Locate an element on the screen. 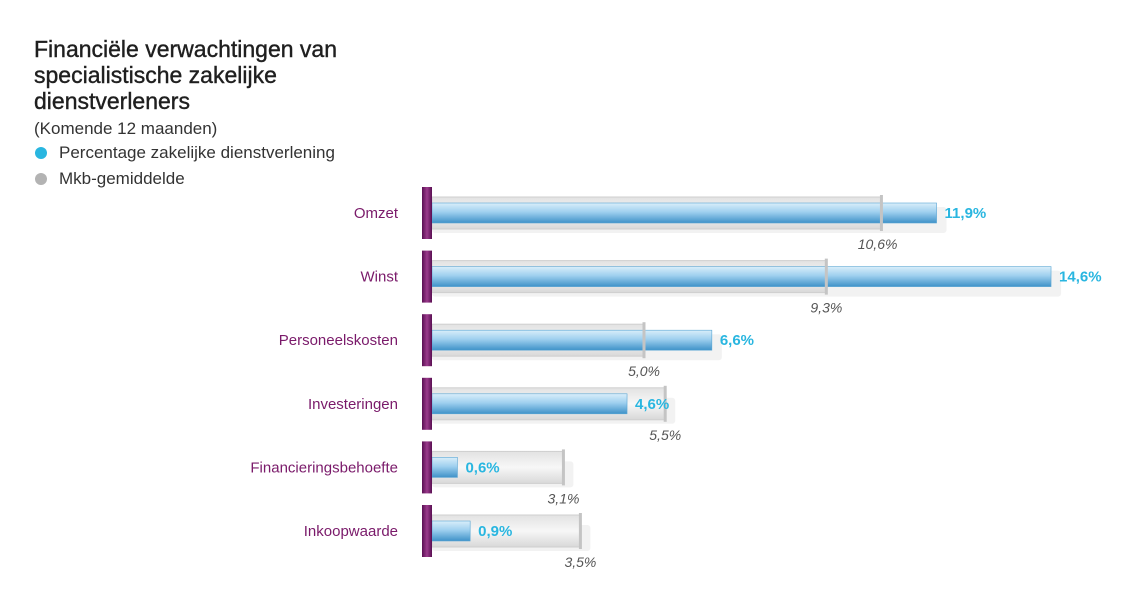  axis-tab-omzet is located at coordinates (427, 213).